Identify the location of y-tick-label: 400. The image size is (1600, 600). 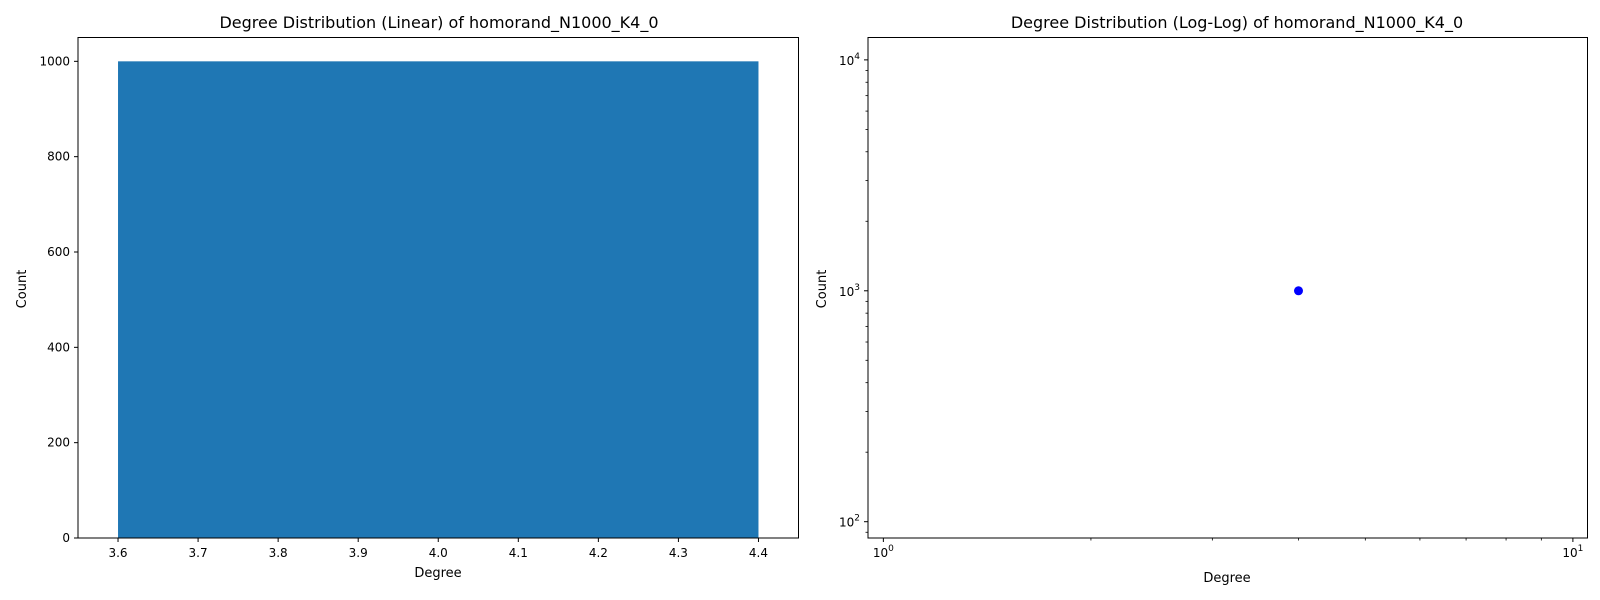
(58, 347).